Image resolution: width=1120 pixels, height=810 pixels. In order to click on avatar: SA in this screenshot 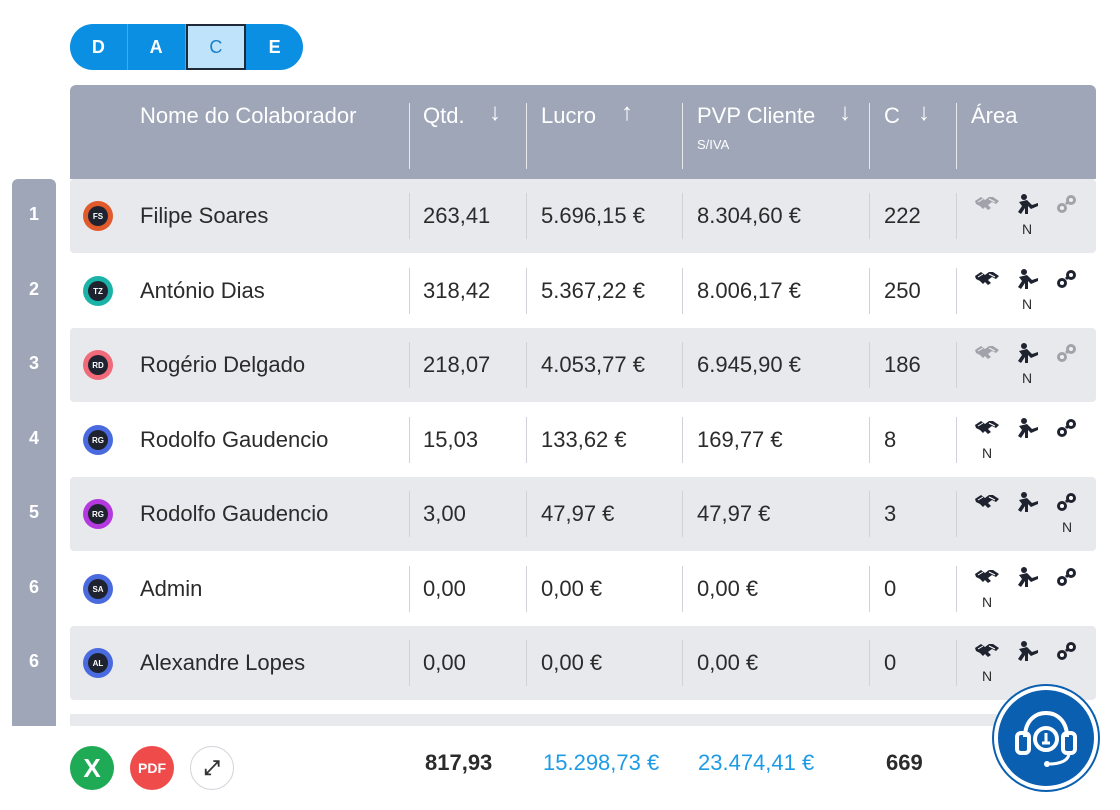, I will do `click(98, 589)`.